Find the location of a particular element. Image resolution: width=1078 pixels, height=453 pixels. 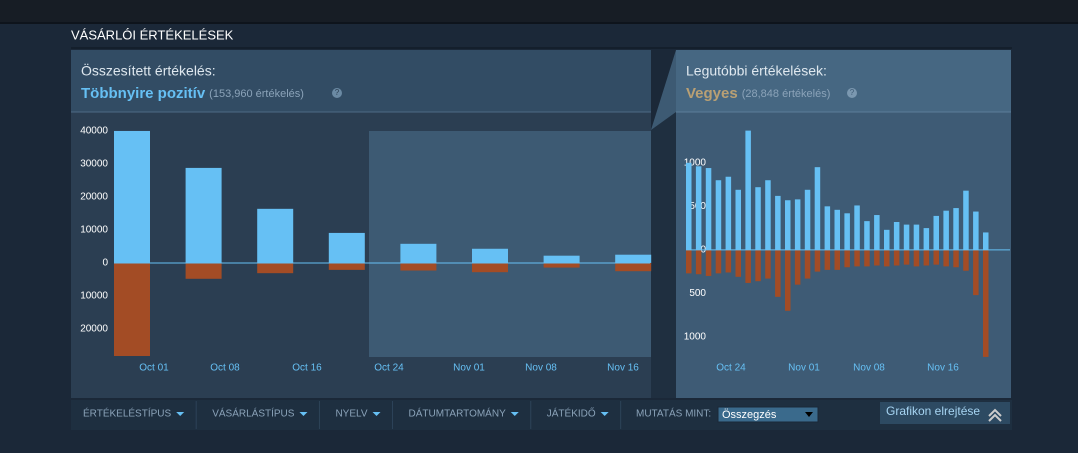

filter-bar is located at coordinates (541, 415).